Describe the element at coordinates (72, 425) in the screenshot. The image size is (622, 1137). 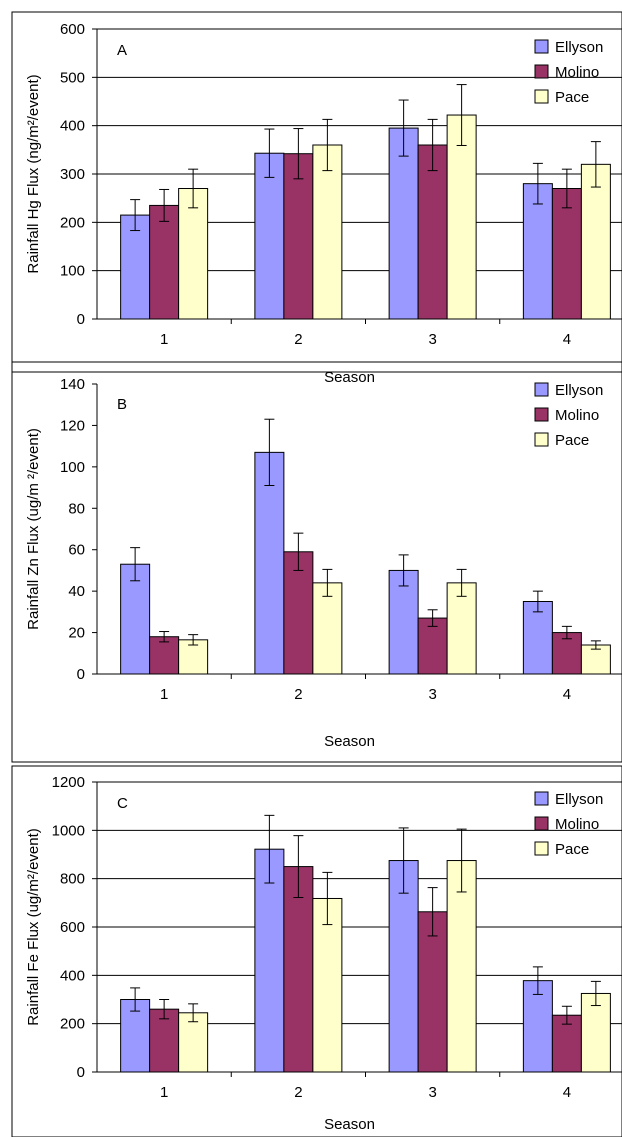
I see `y-tick-label: 120` at that location.